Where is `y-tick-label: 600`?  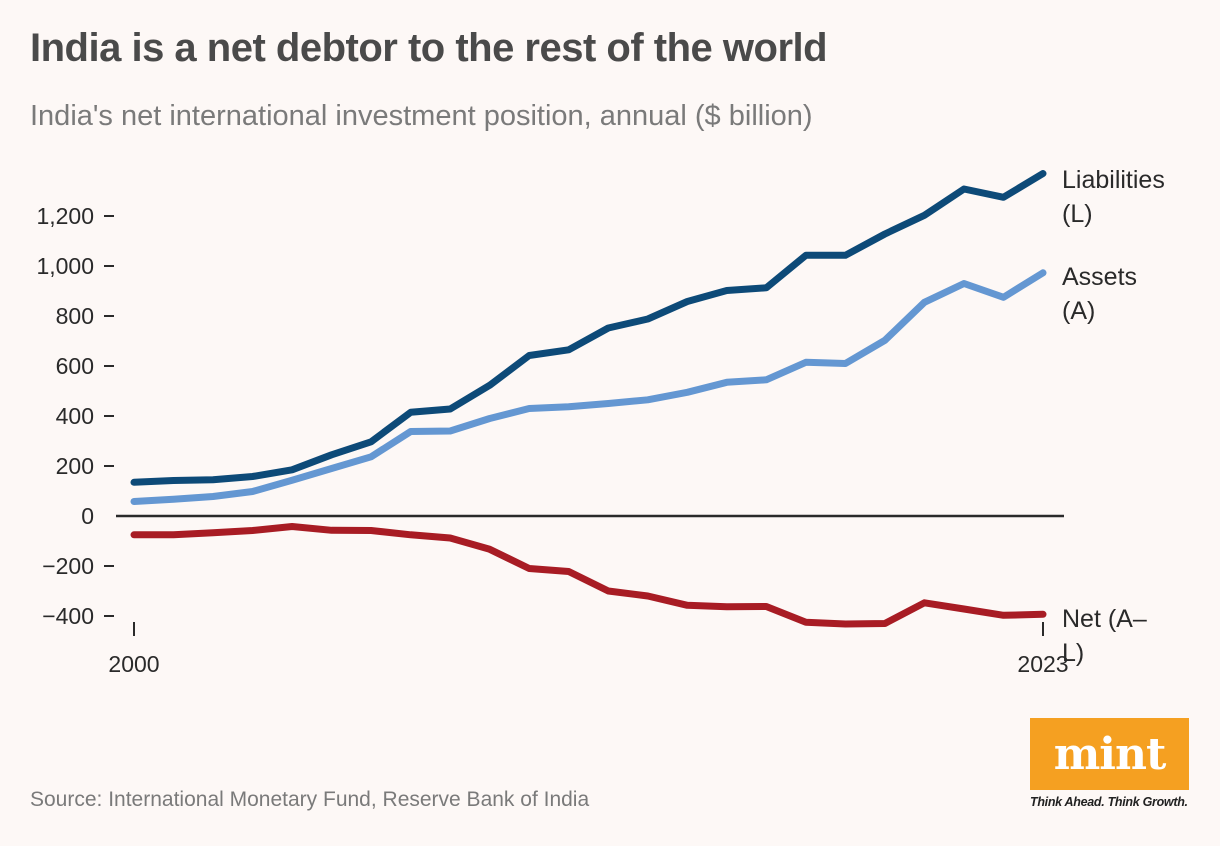
y-tick-label: 600 is located at coordinates (75, 366).